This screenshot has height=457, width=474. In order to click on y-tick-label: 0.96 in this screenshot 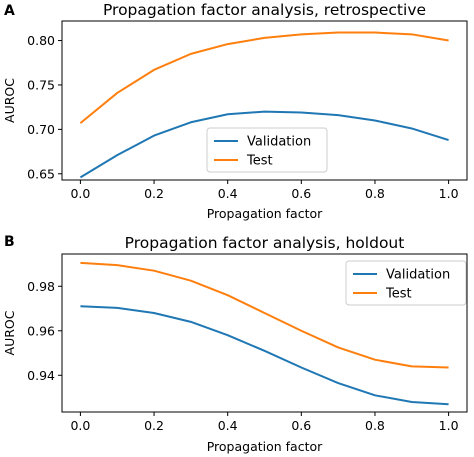, I will do `click(41, 330)`.